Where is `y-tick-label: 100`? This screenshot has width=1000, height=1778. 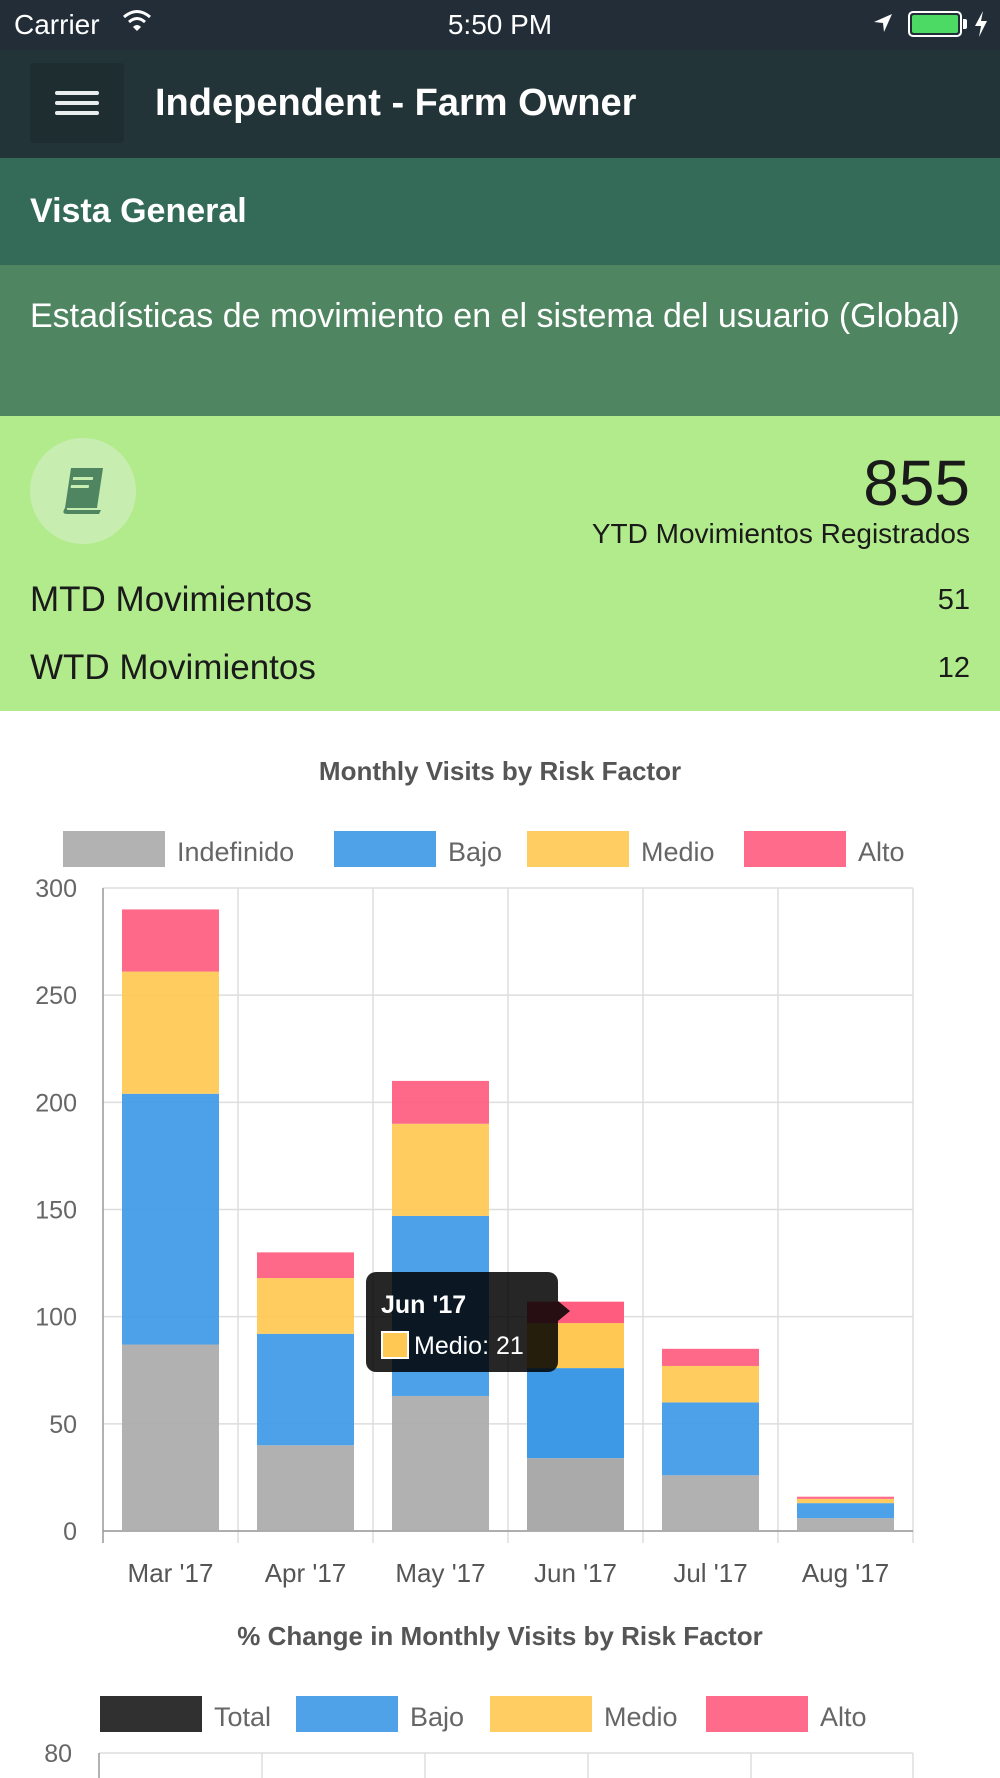 y-tick-label: 100 is located at coordinates (56, 1318).